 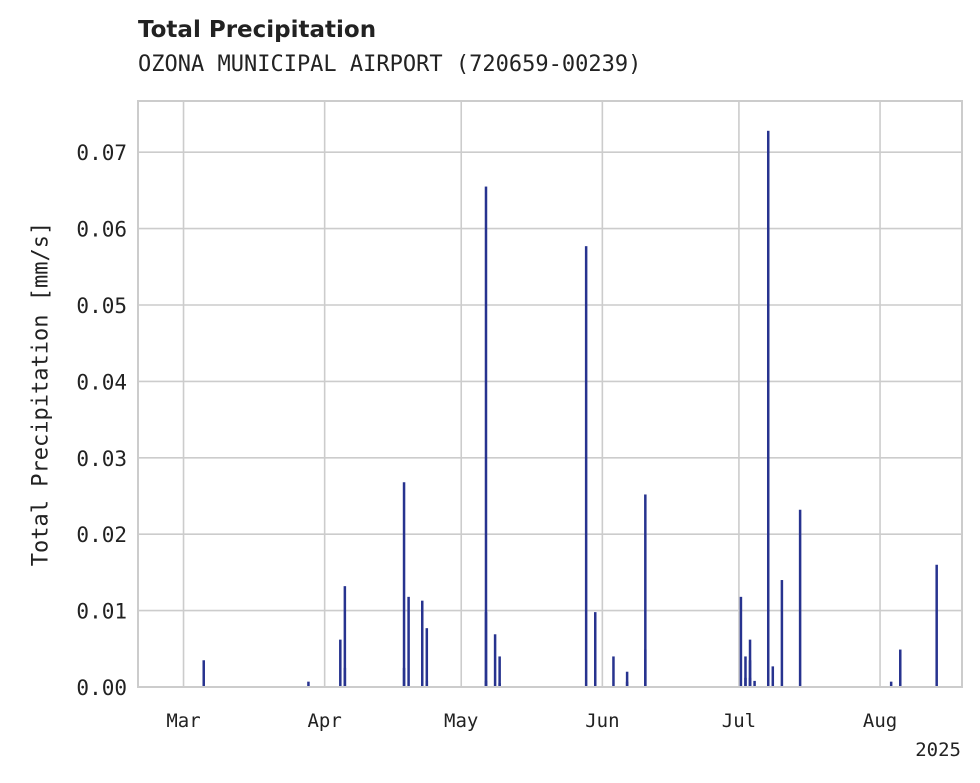 I want to click on x-axis-year-label: 2025, so click(x=938, y=750).